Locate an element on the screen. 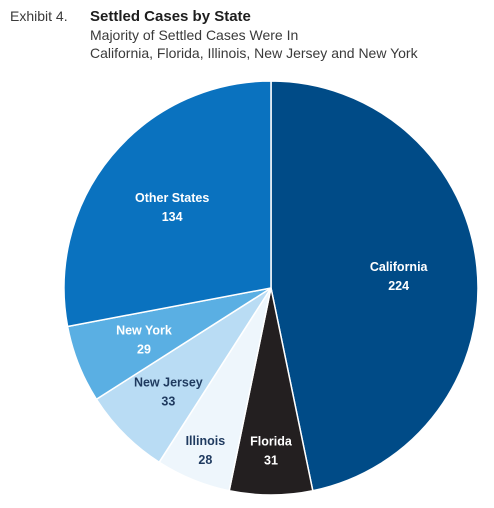 This screenshot has width=494, height=508. slice-label-new-york: New York is located at coordinates (144, 330).